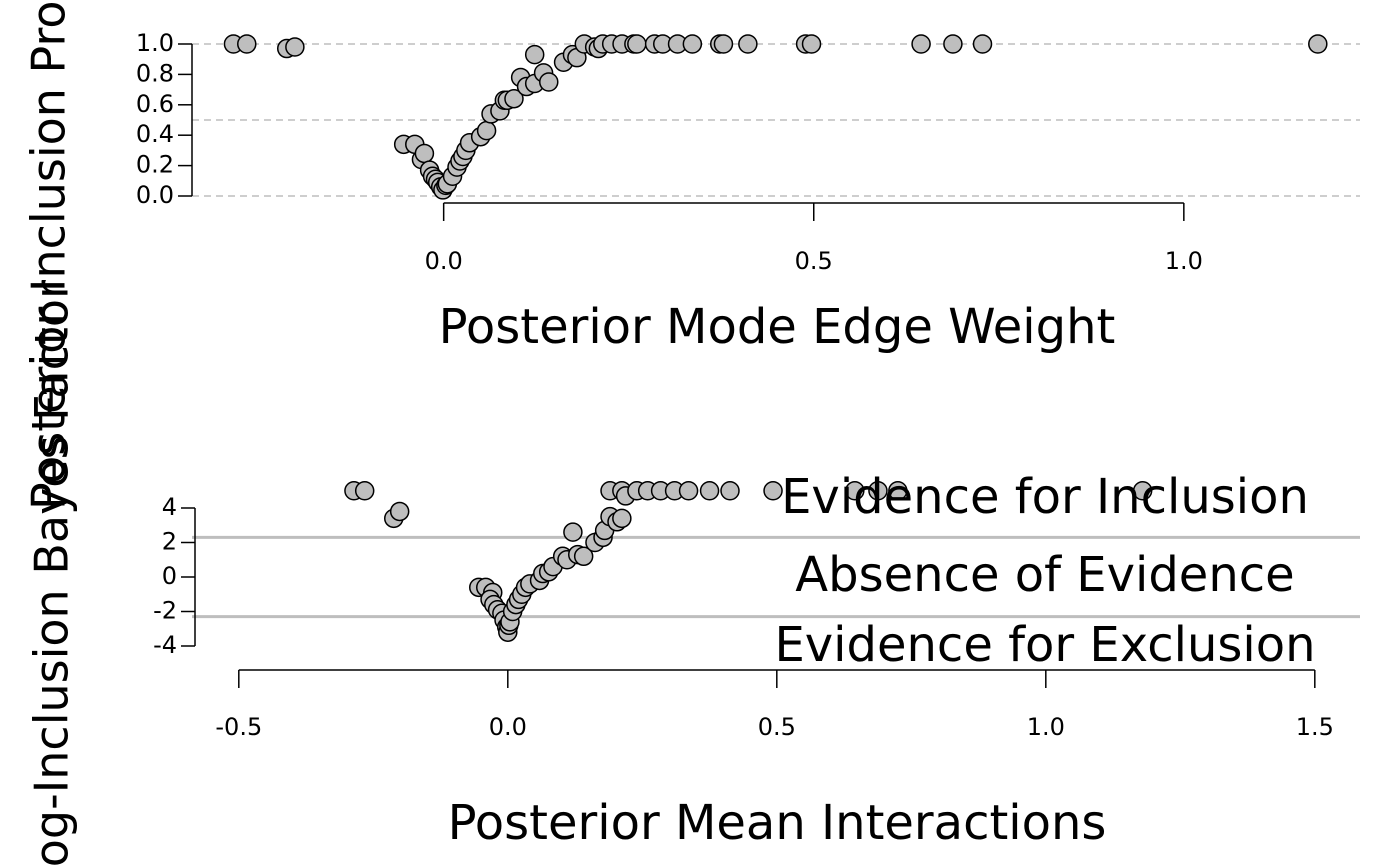 Image resolution: width=1400 pixels, height=866 pixels. Describe the element at coordinates (155, 104) in the screenshot. I see `y-tick-label: 0.6` at that location.